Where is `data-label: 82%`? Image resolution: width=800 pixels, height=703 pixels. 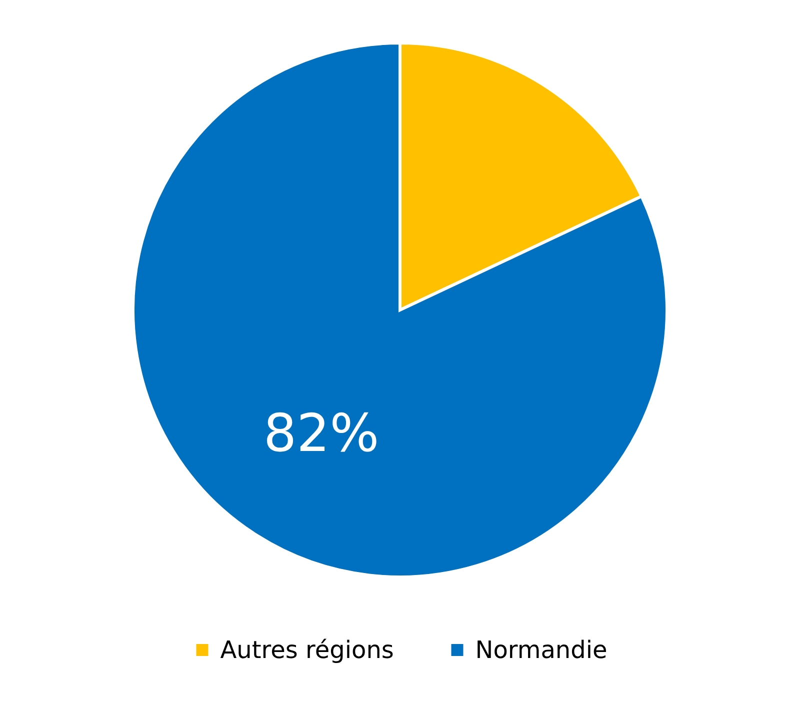 data-label: 82% is located at coordinates (322, 434).